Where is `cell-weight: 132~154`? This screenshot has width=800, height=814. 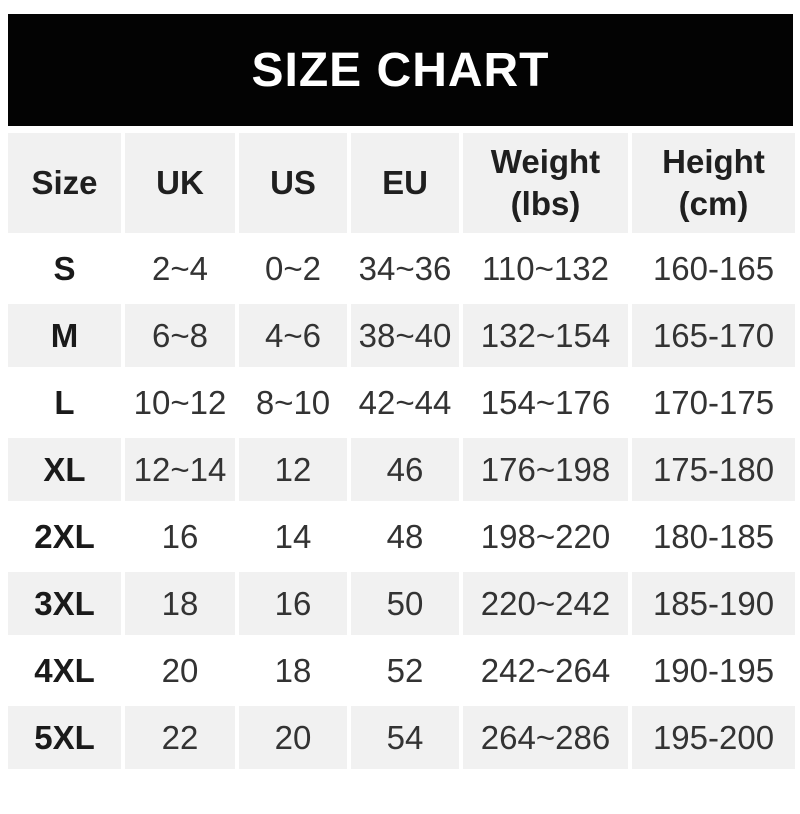
cell-weight: 132~154 is located at coordinates (545, 335).